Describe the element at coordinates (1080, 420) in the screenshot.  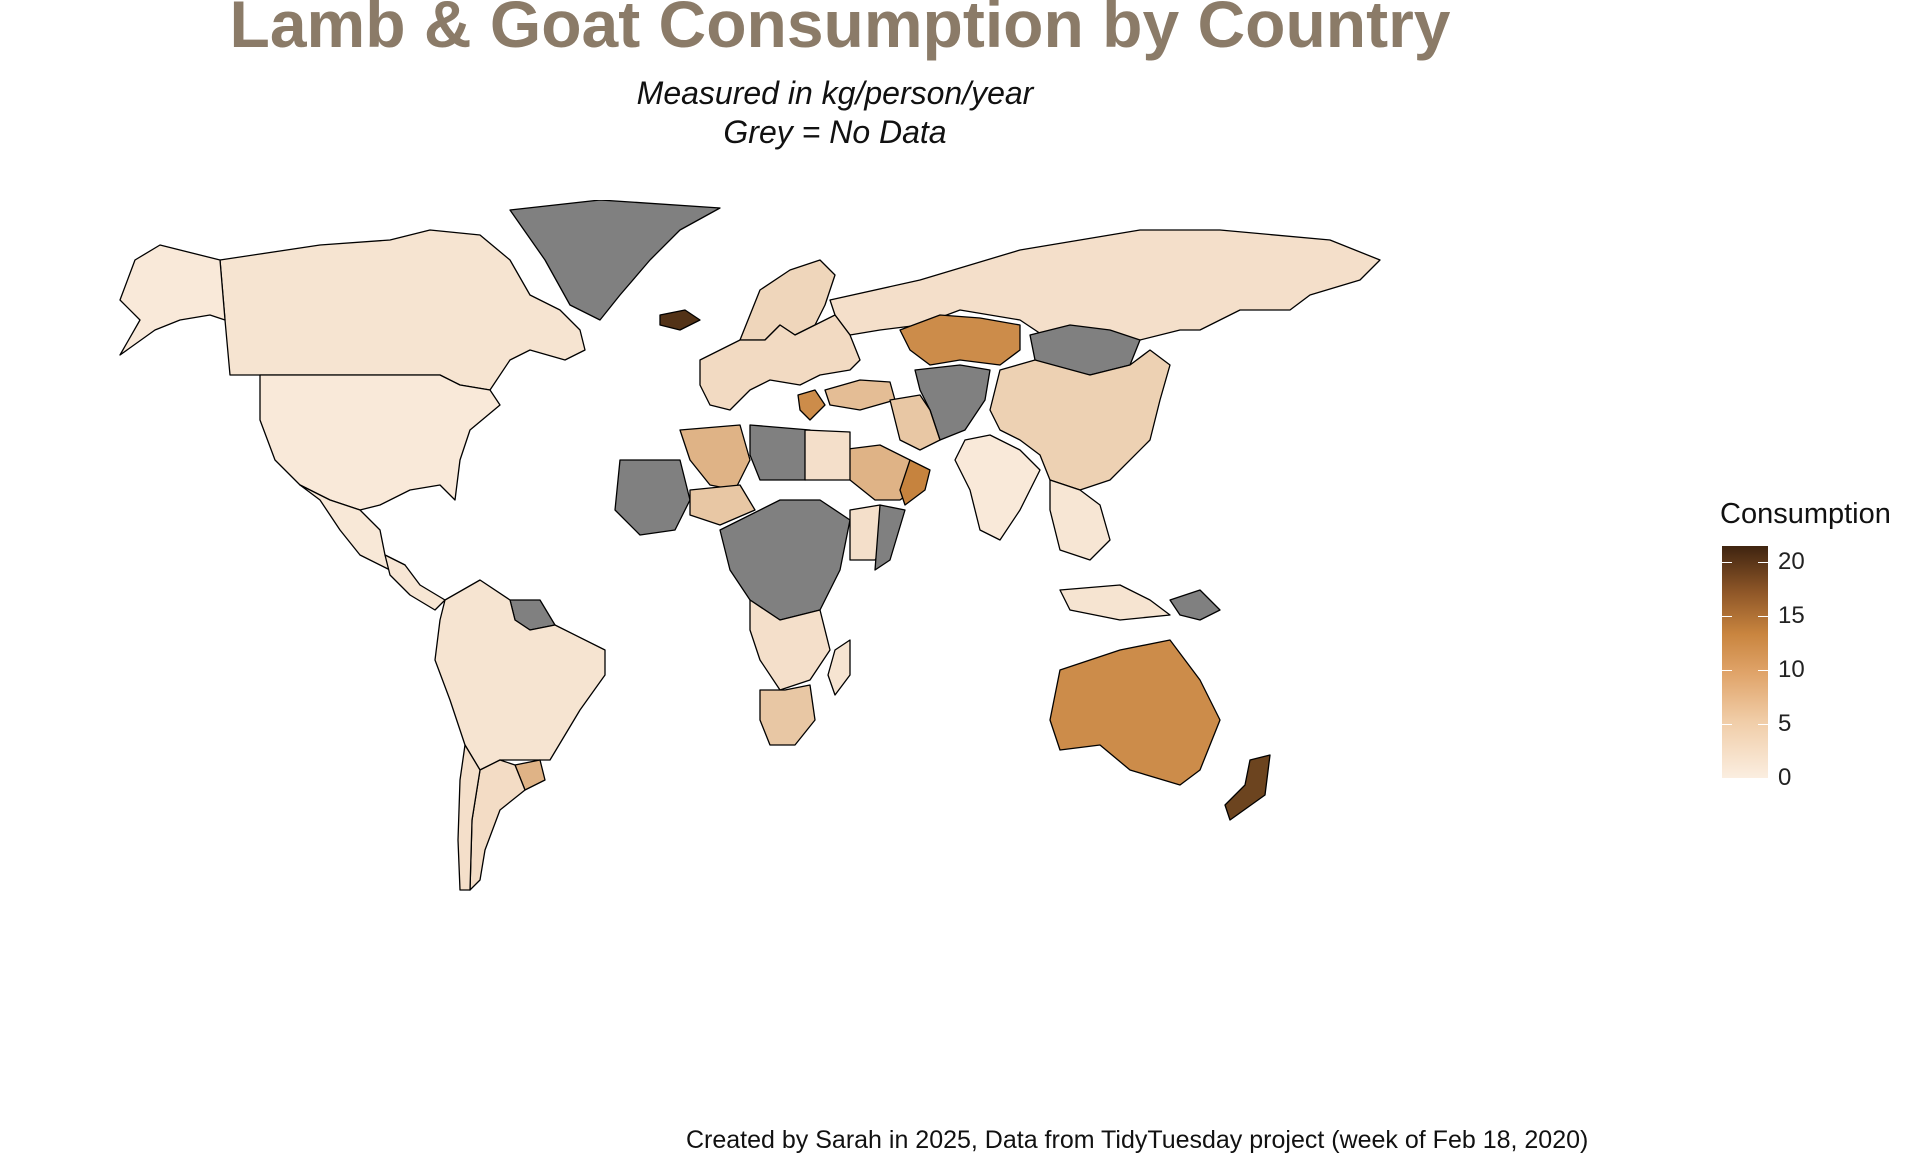
I see `country-china` at that location.